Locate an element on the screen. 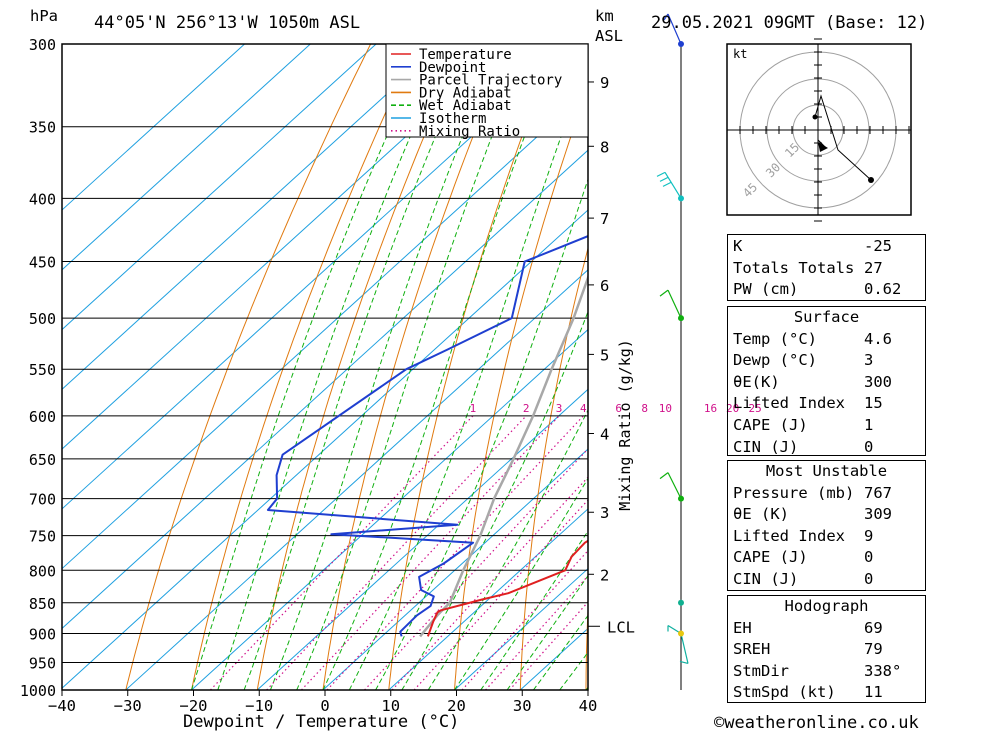 Image resolution: width=1000 pixels, height=733 pixels. hodograph-point is located at coordinates (871, 180).